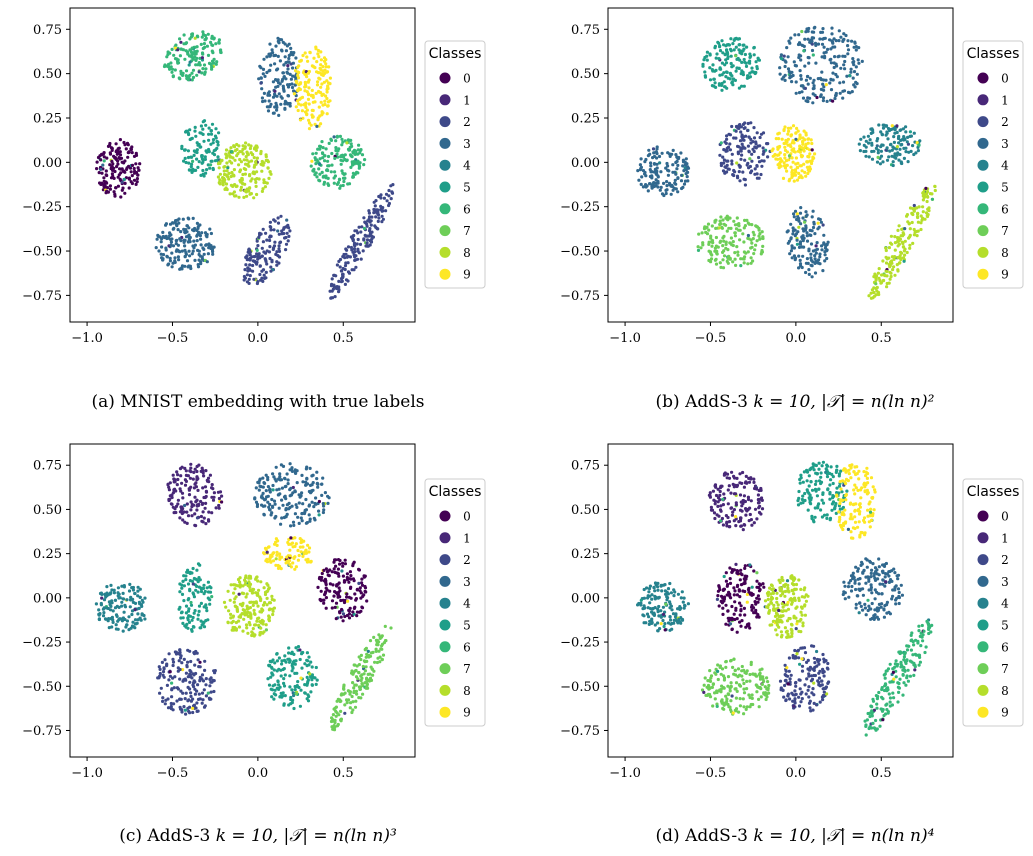 Image resolution: width=1033 pixels, height=856 pixels. What do you see at coordinates (47, 163) in the screenshot?
I see `y-tick-label: 0.00` at bounding box center [47, 163].